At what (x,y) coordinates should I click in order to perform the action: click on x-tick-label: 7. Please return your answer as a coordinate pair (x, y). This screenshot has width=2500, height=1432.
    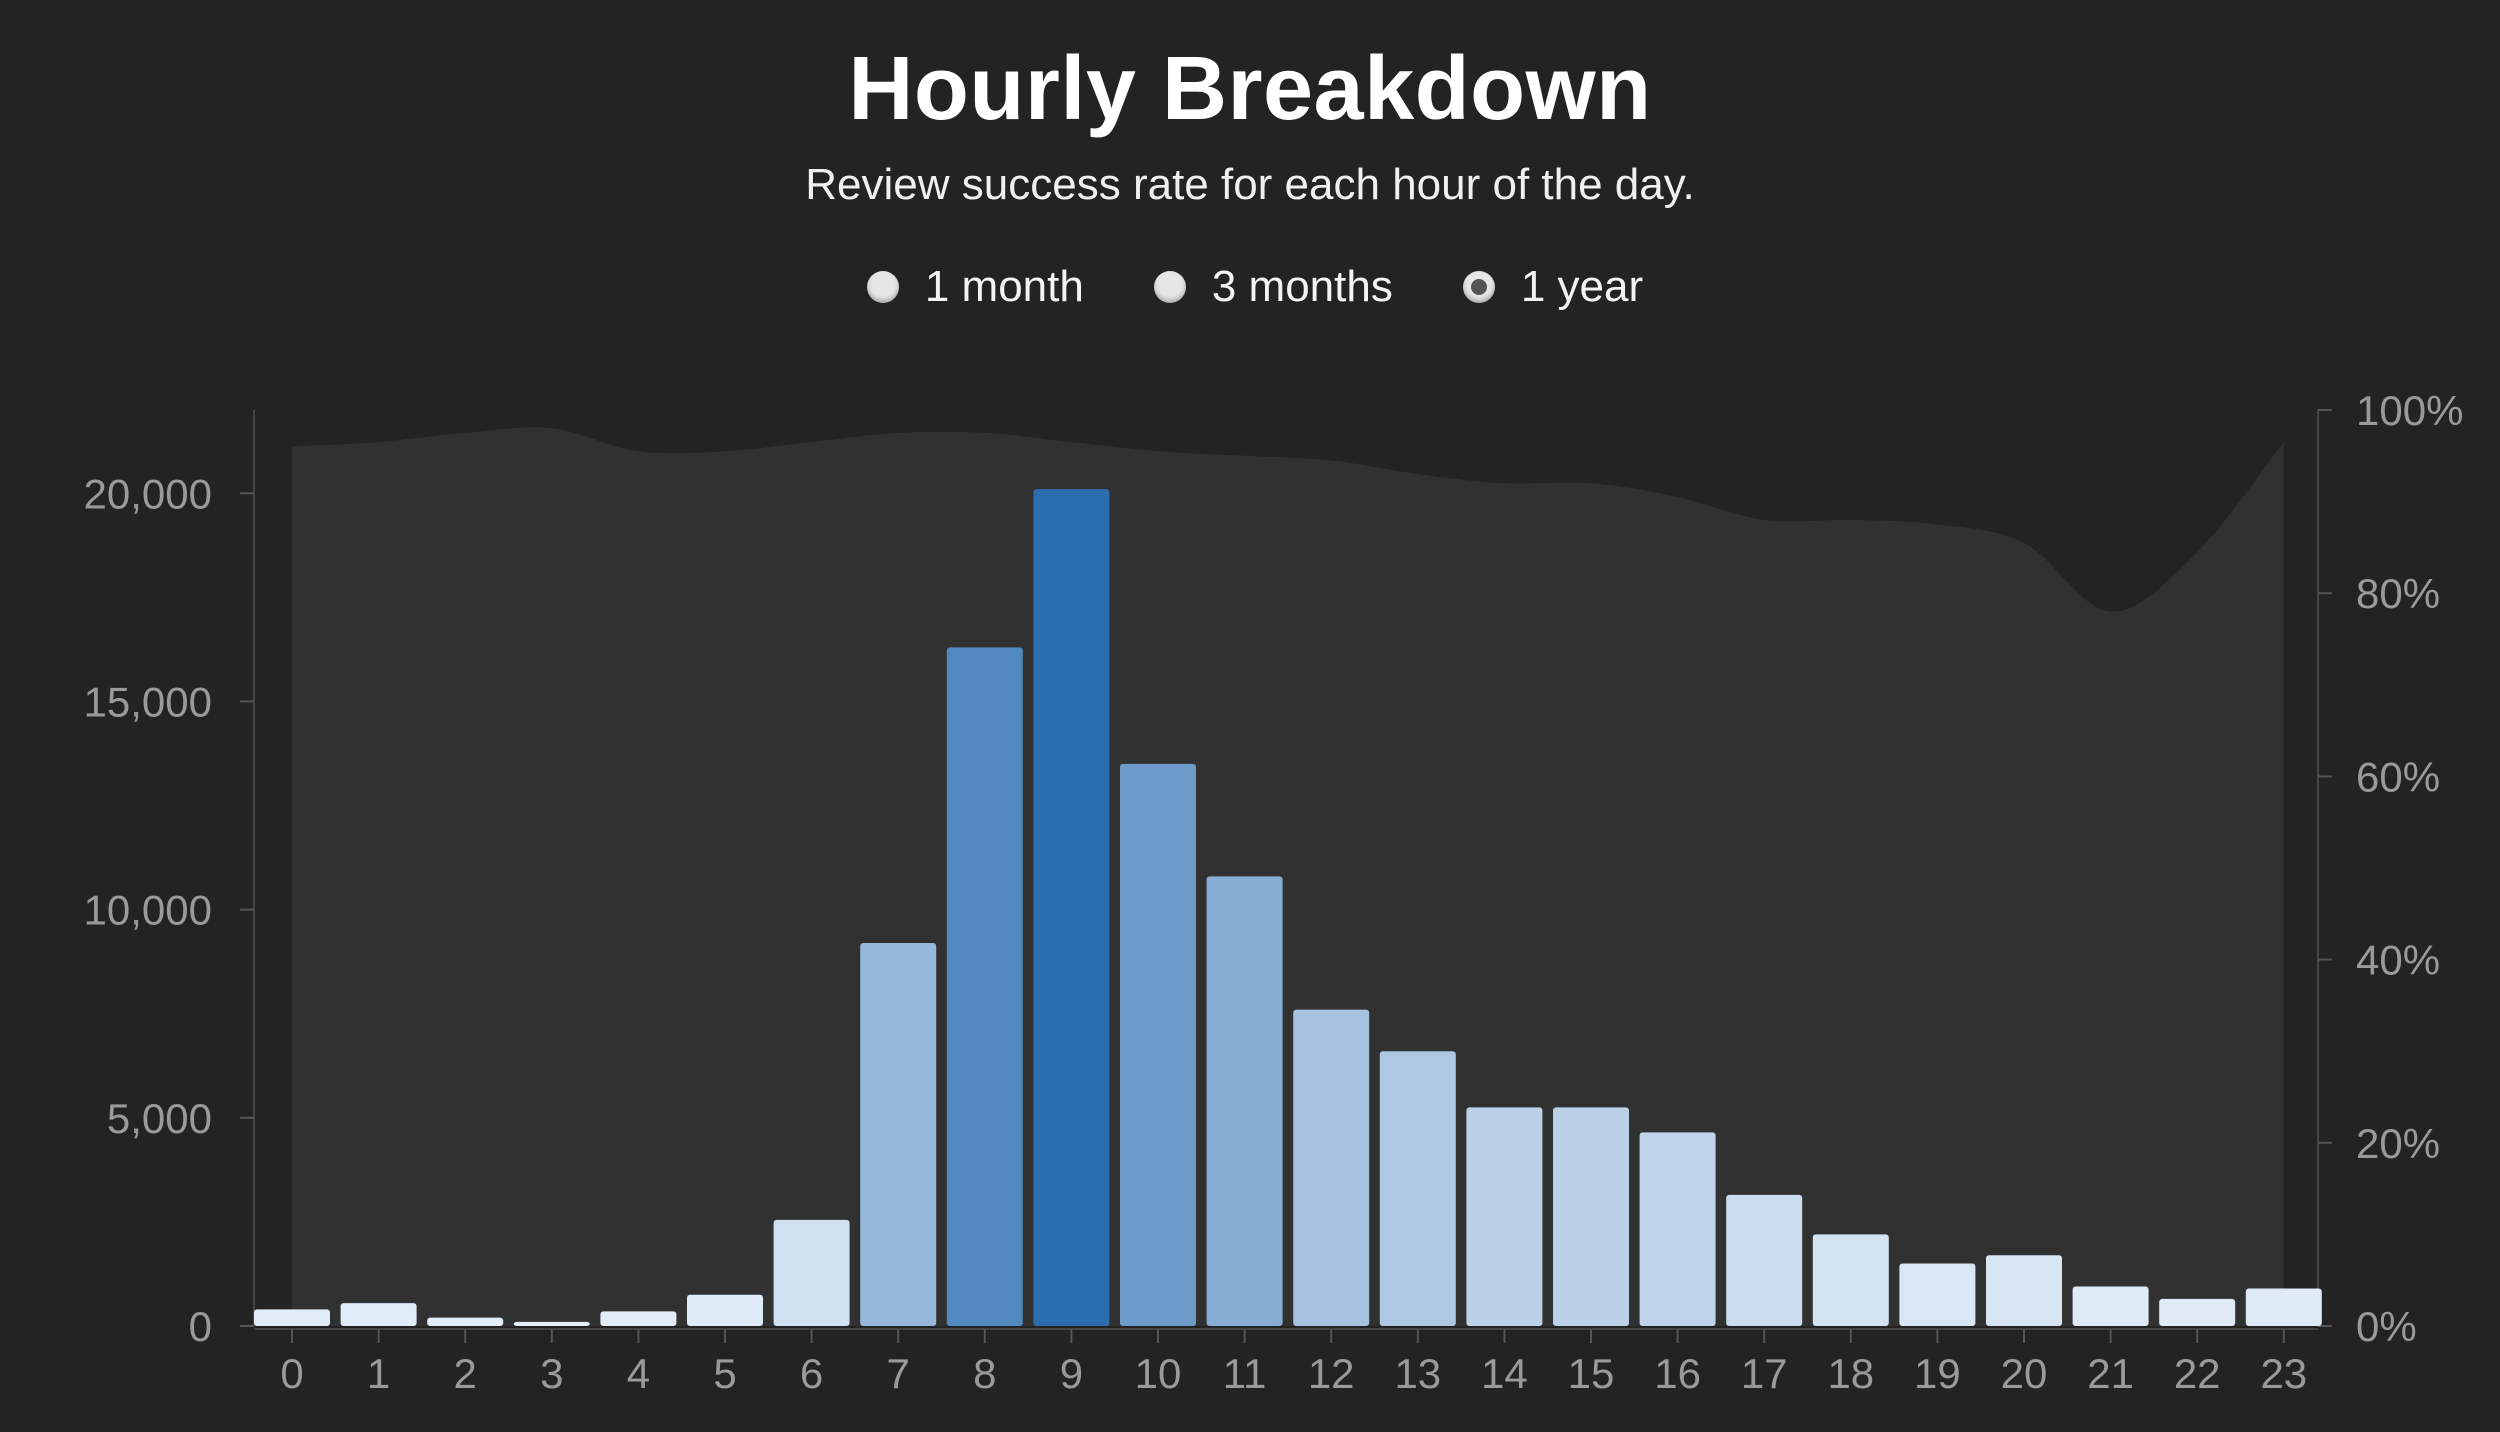
    Looking at the image, I should click on (898, 1373).